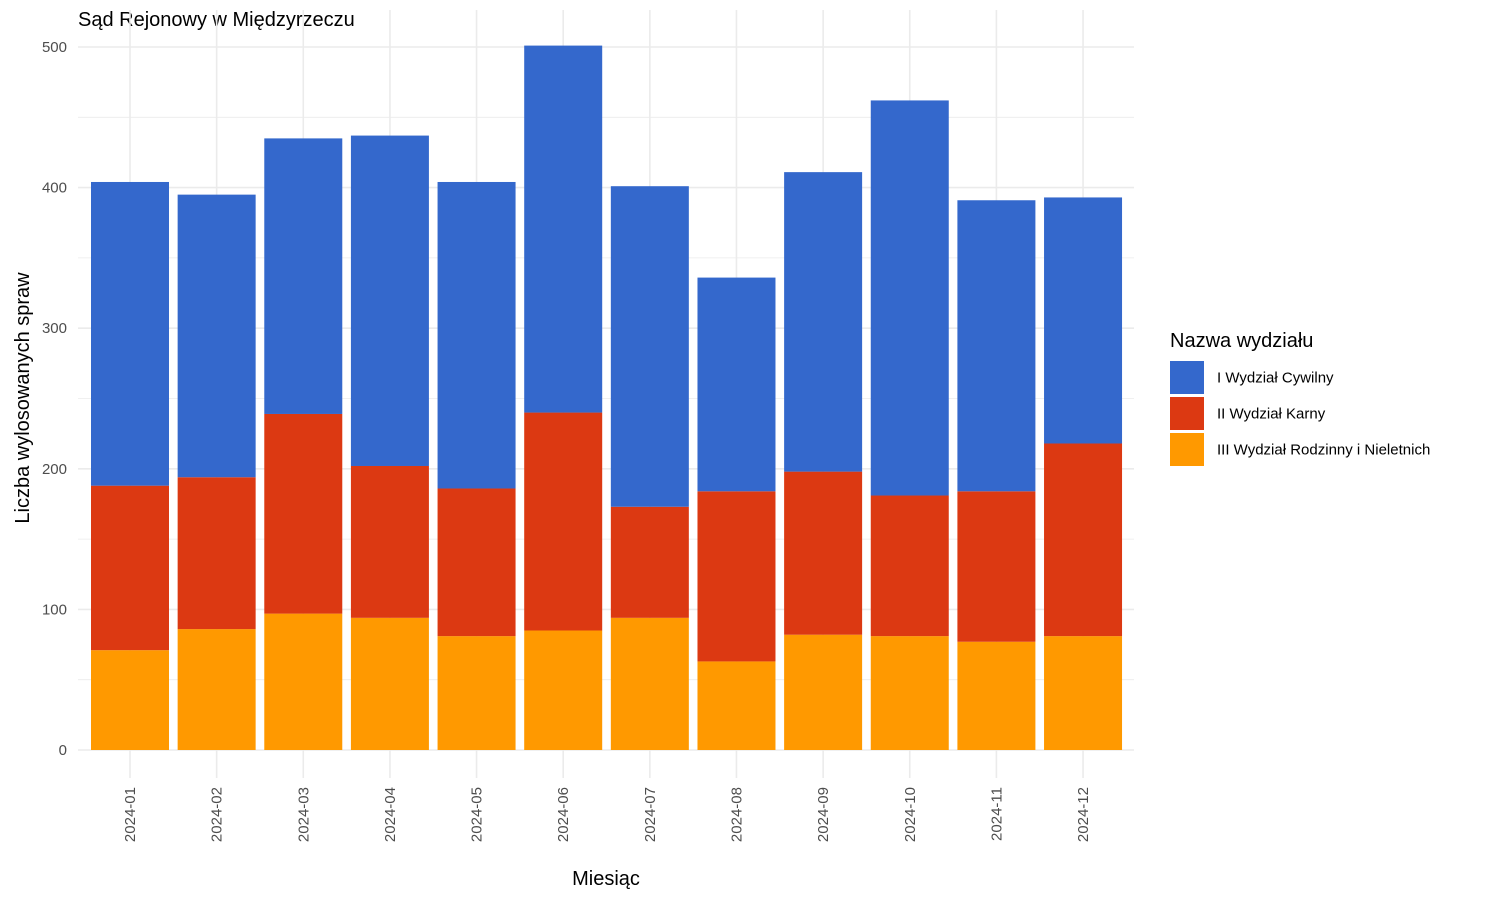 The image size is (1500, 900). Describe the element at coordinates (54, 399) in the screenshot. I see `y-axis-ticks: 0 100 200 300 400 500` at that location.